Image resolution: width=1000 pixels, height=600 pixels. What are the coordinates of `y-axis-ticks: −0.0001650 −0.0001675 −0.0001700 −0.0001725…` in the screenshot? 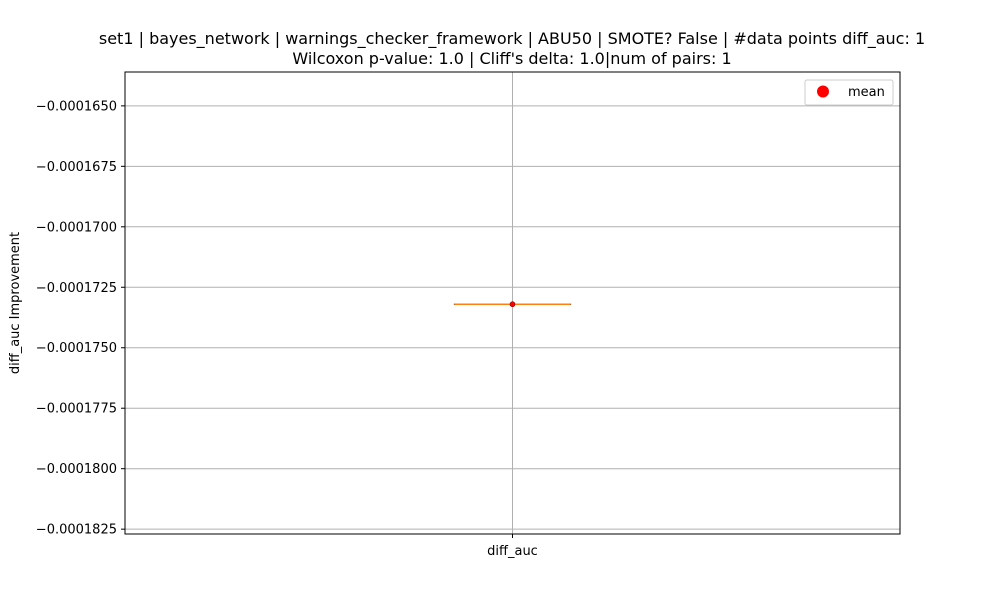 It's located at (80, 318).